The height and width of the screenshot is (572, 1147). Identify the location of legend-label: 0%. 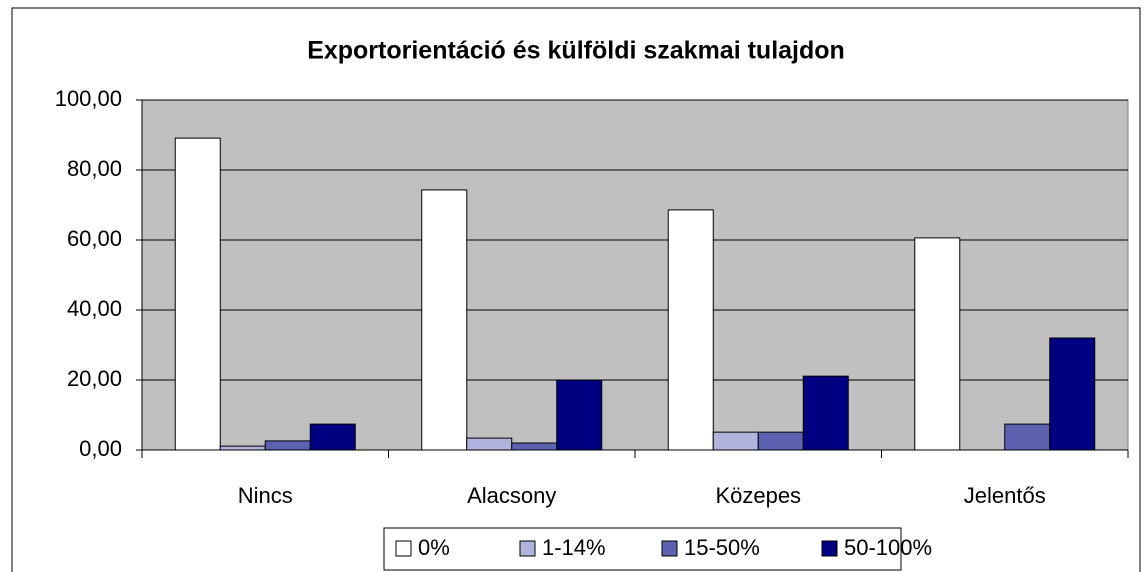
(434, 547).